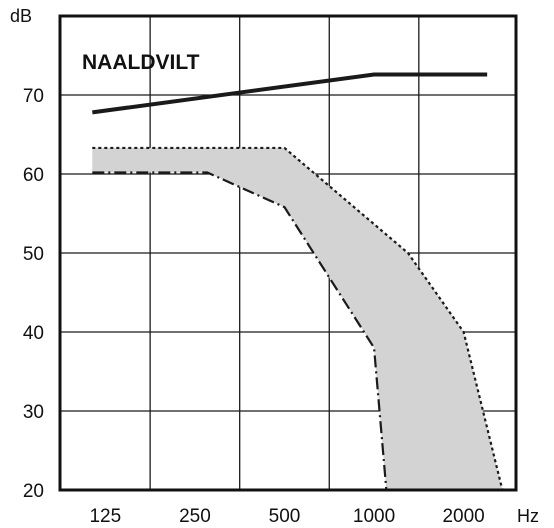 Image resolution: width=554 pixels, height=528 pixels. What do you see at coordinates (33, 254) in the screenshot?
I see `y-tick-label: 50` at bounding box center [33, 254].